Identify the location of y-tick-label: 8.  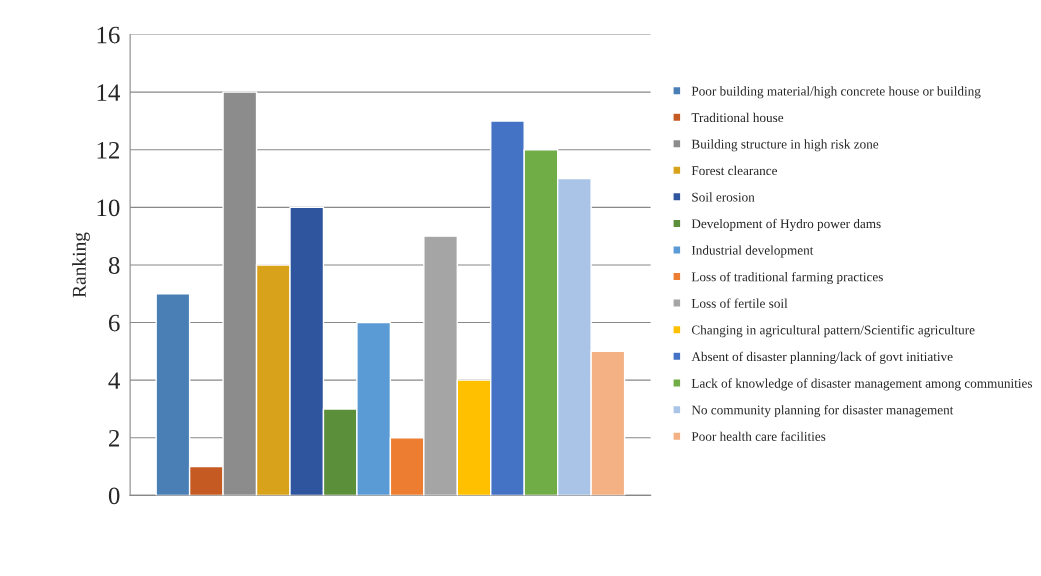
(114, 265).